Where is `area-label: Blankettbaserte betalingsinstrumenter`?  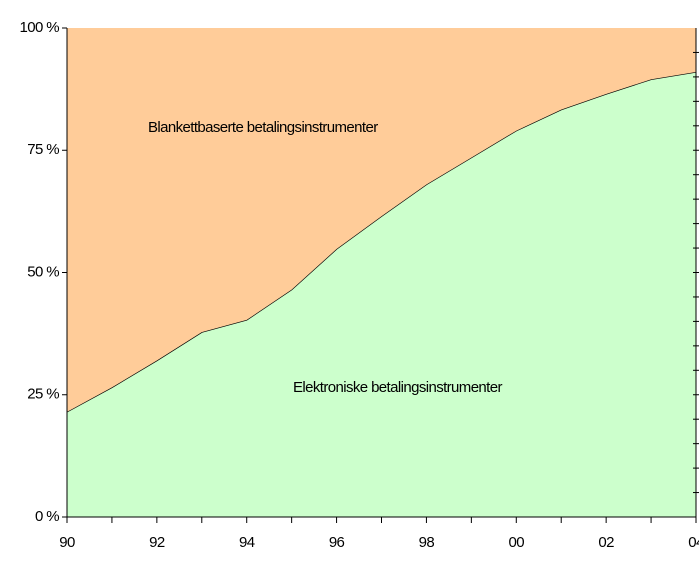
area-label: Blankettbaserte betalingsinstrumenter is located at coordinates (263, 127).